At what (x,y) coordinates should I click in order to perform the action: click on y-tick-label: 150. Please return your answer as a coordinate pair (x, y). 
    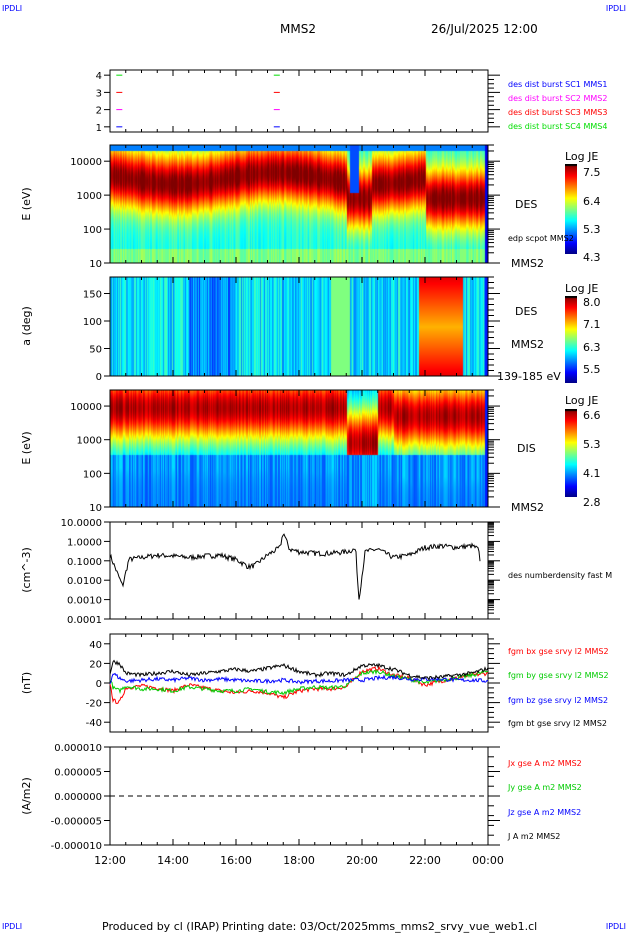
    Looking at the image, I should click on (92, 295).